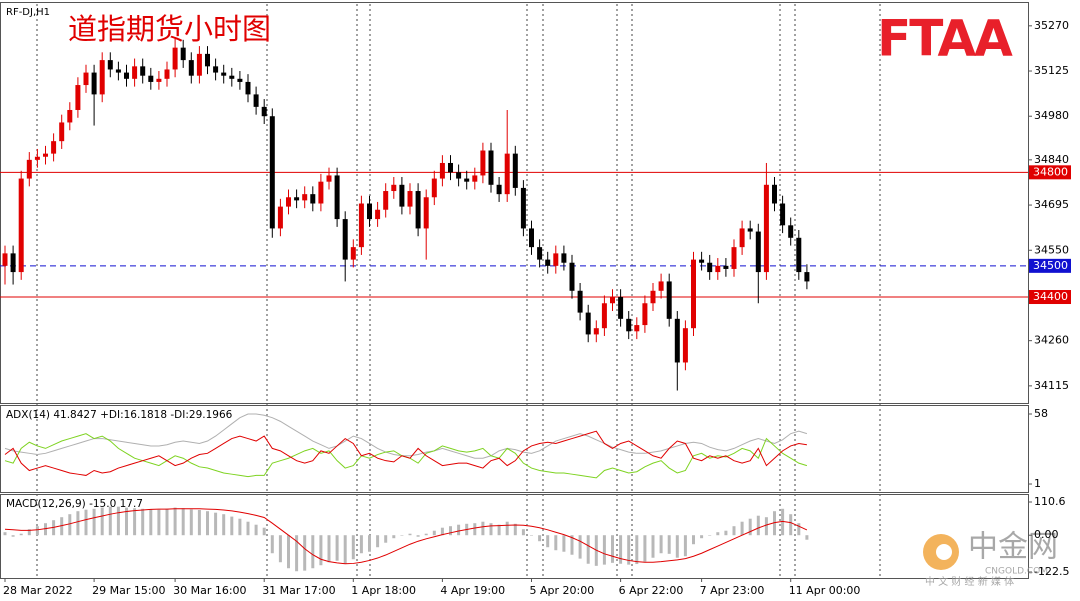 The height and width of the screenshot is (601, 1080). What do you see at coordinates (1051, 340) in the screenshot?
I see `y-tick-label: 34260` at bounding box center [1051, 340].